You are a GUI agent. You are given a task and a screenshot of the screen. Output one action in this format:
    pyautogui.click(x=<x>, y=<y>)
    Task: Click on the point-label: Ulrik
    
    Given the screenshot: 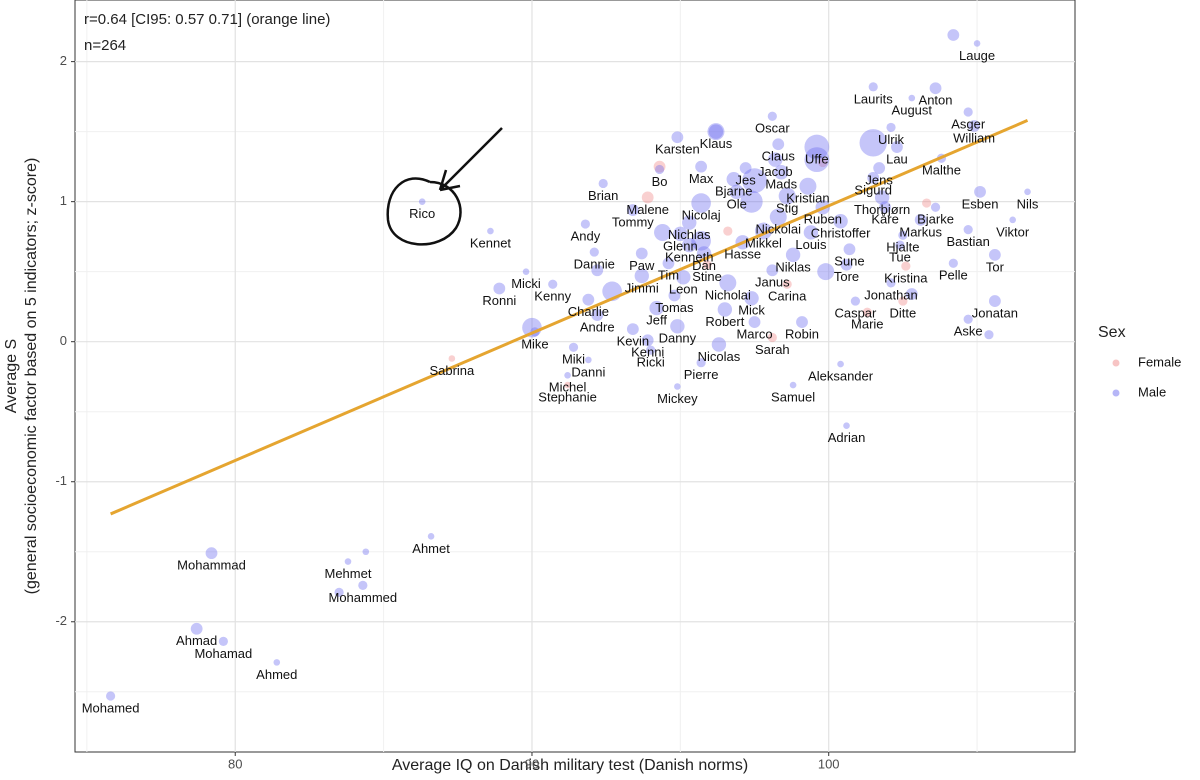 What is the action you would take?
    pyautogui.click(x=891, y=139)
    